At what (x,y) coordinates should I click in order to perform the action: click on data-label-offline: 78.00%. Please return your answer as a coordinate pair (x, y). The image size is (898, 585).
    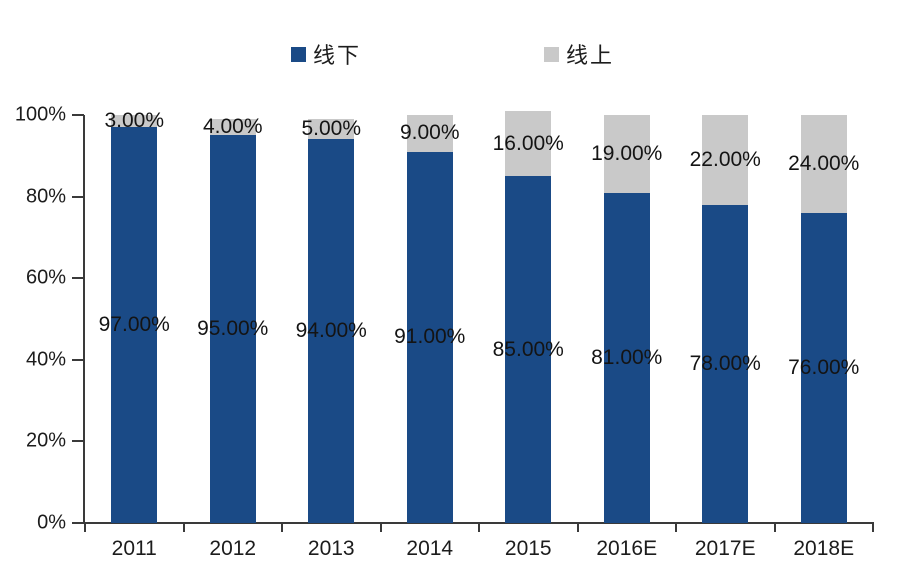
    Looking at the image, I should click on (725, 363).